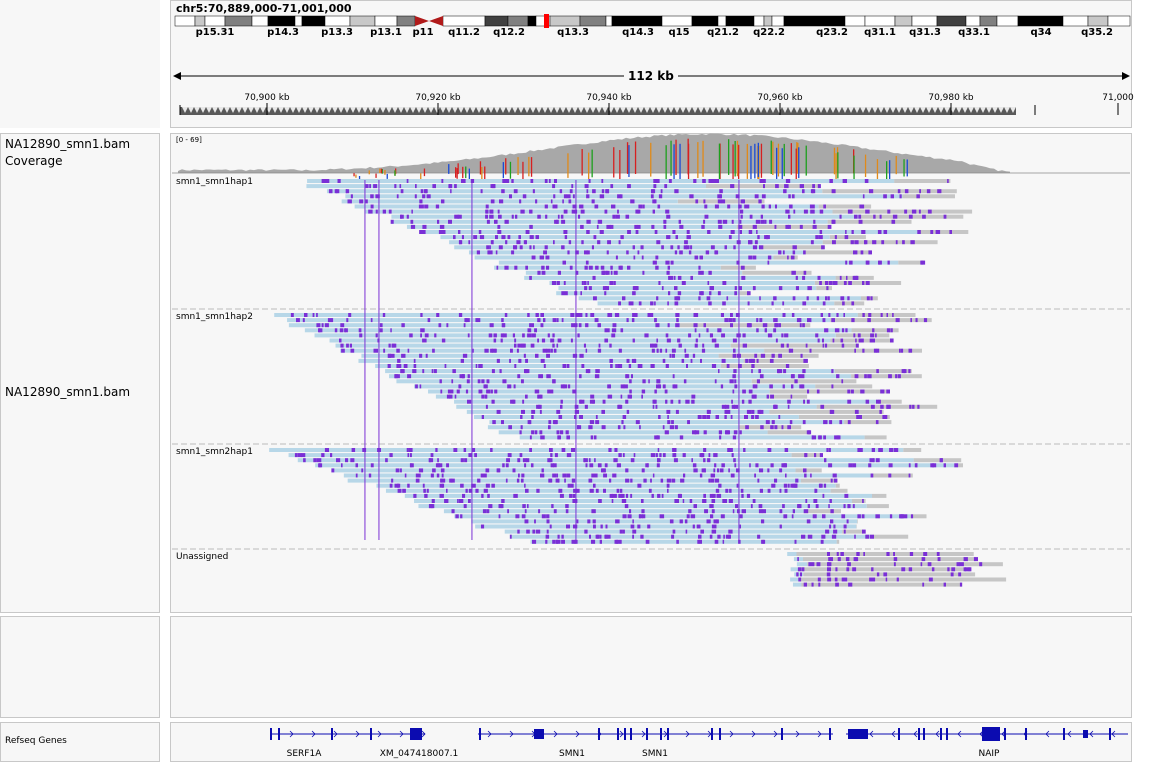  What do you see at coordinates (572, 754) in the screenshot?
I see `gene-label-smn1-a: SMN1` at bounding box center [572, 754].